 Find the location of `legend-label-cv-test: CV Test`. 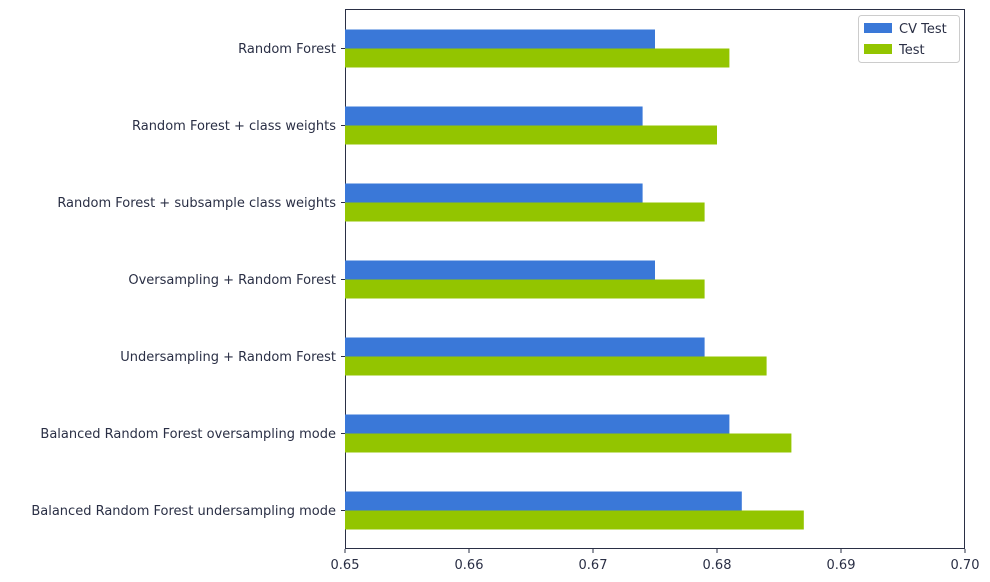

legend-label-cv-test: CV Test is located at coordinates (923, 29).